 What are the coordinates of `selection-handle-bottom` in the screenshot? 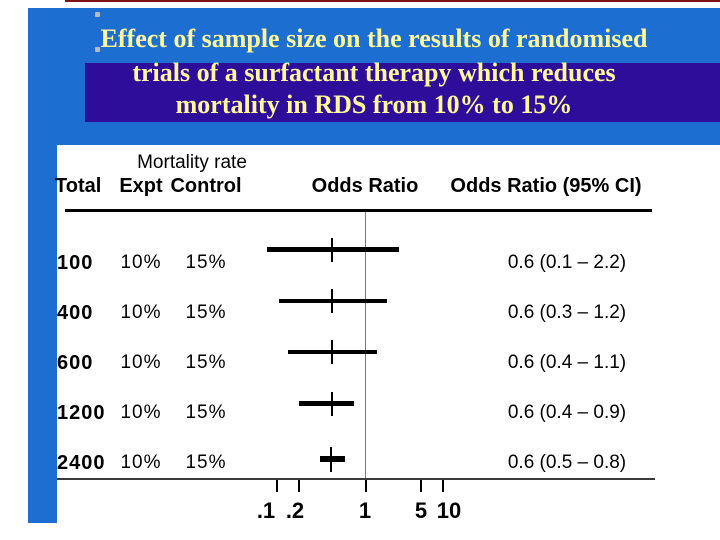 It's located at (97, 49).